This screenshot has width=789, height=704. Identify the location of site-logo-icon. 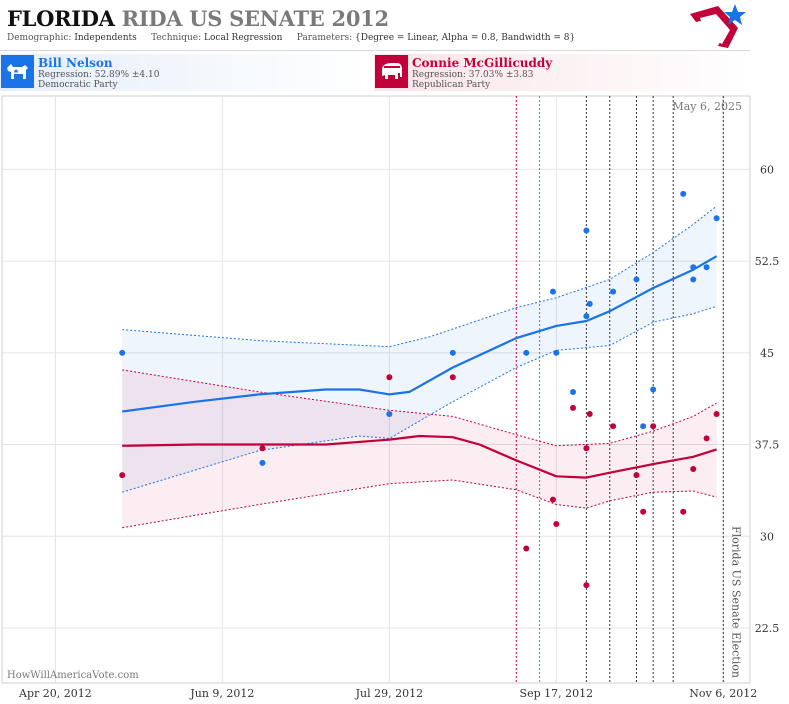
(719, 26).